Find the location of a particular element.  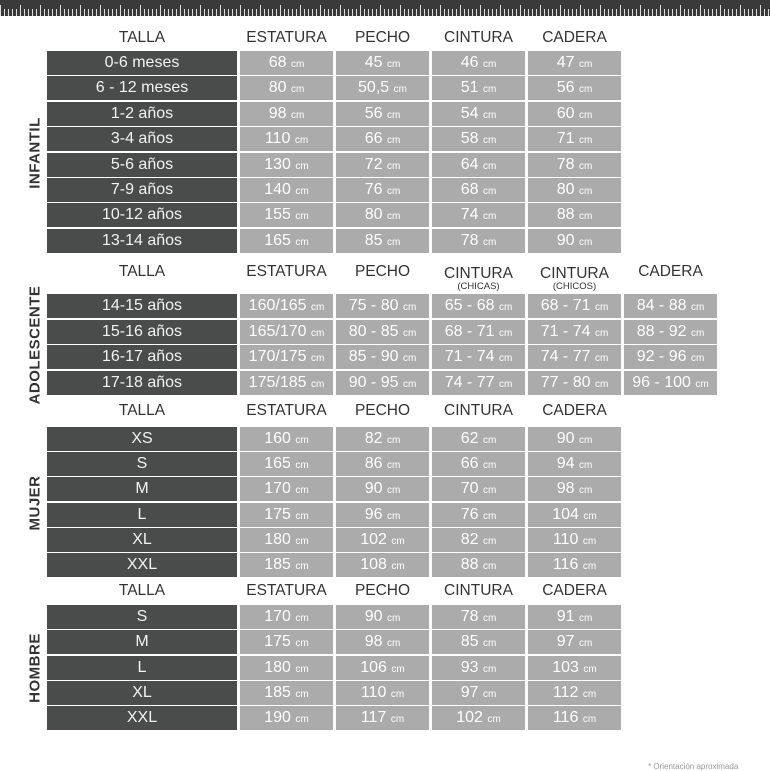

measure-cell: 170/175 cm is located at coordinates (286, 357).